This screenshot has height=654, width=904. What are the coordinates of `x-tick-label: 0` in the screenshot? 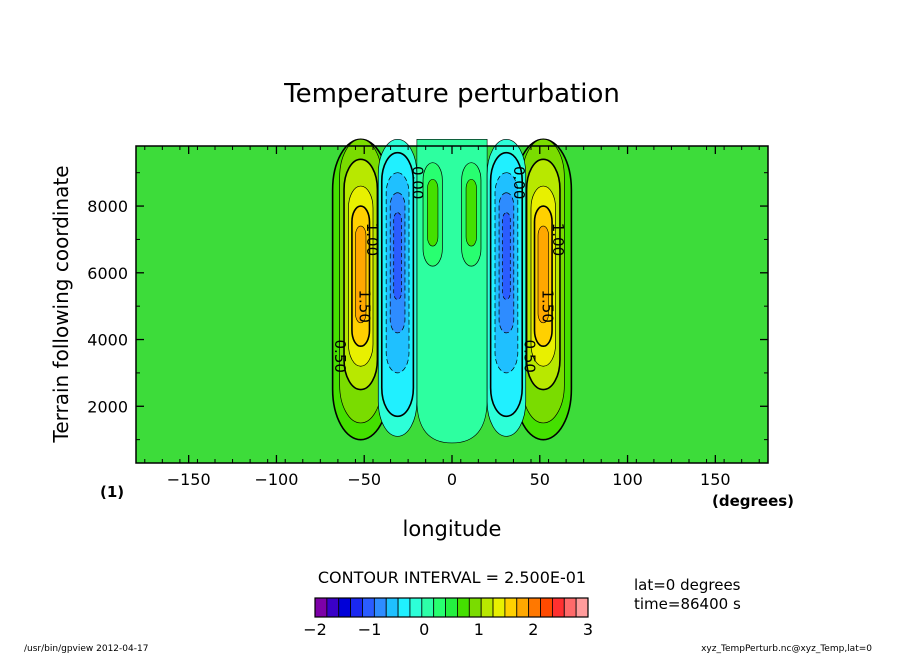 It's located at (452, 479).